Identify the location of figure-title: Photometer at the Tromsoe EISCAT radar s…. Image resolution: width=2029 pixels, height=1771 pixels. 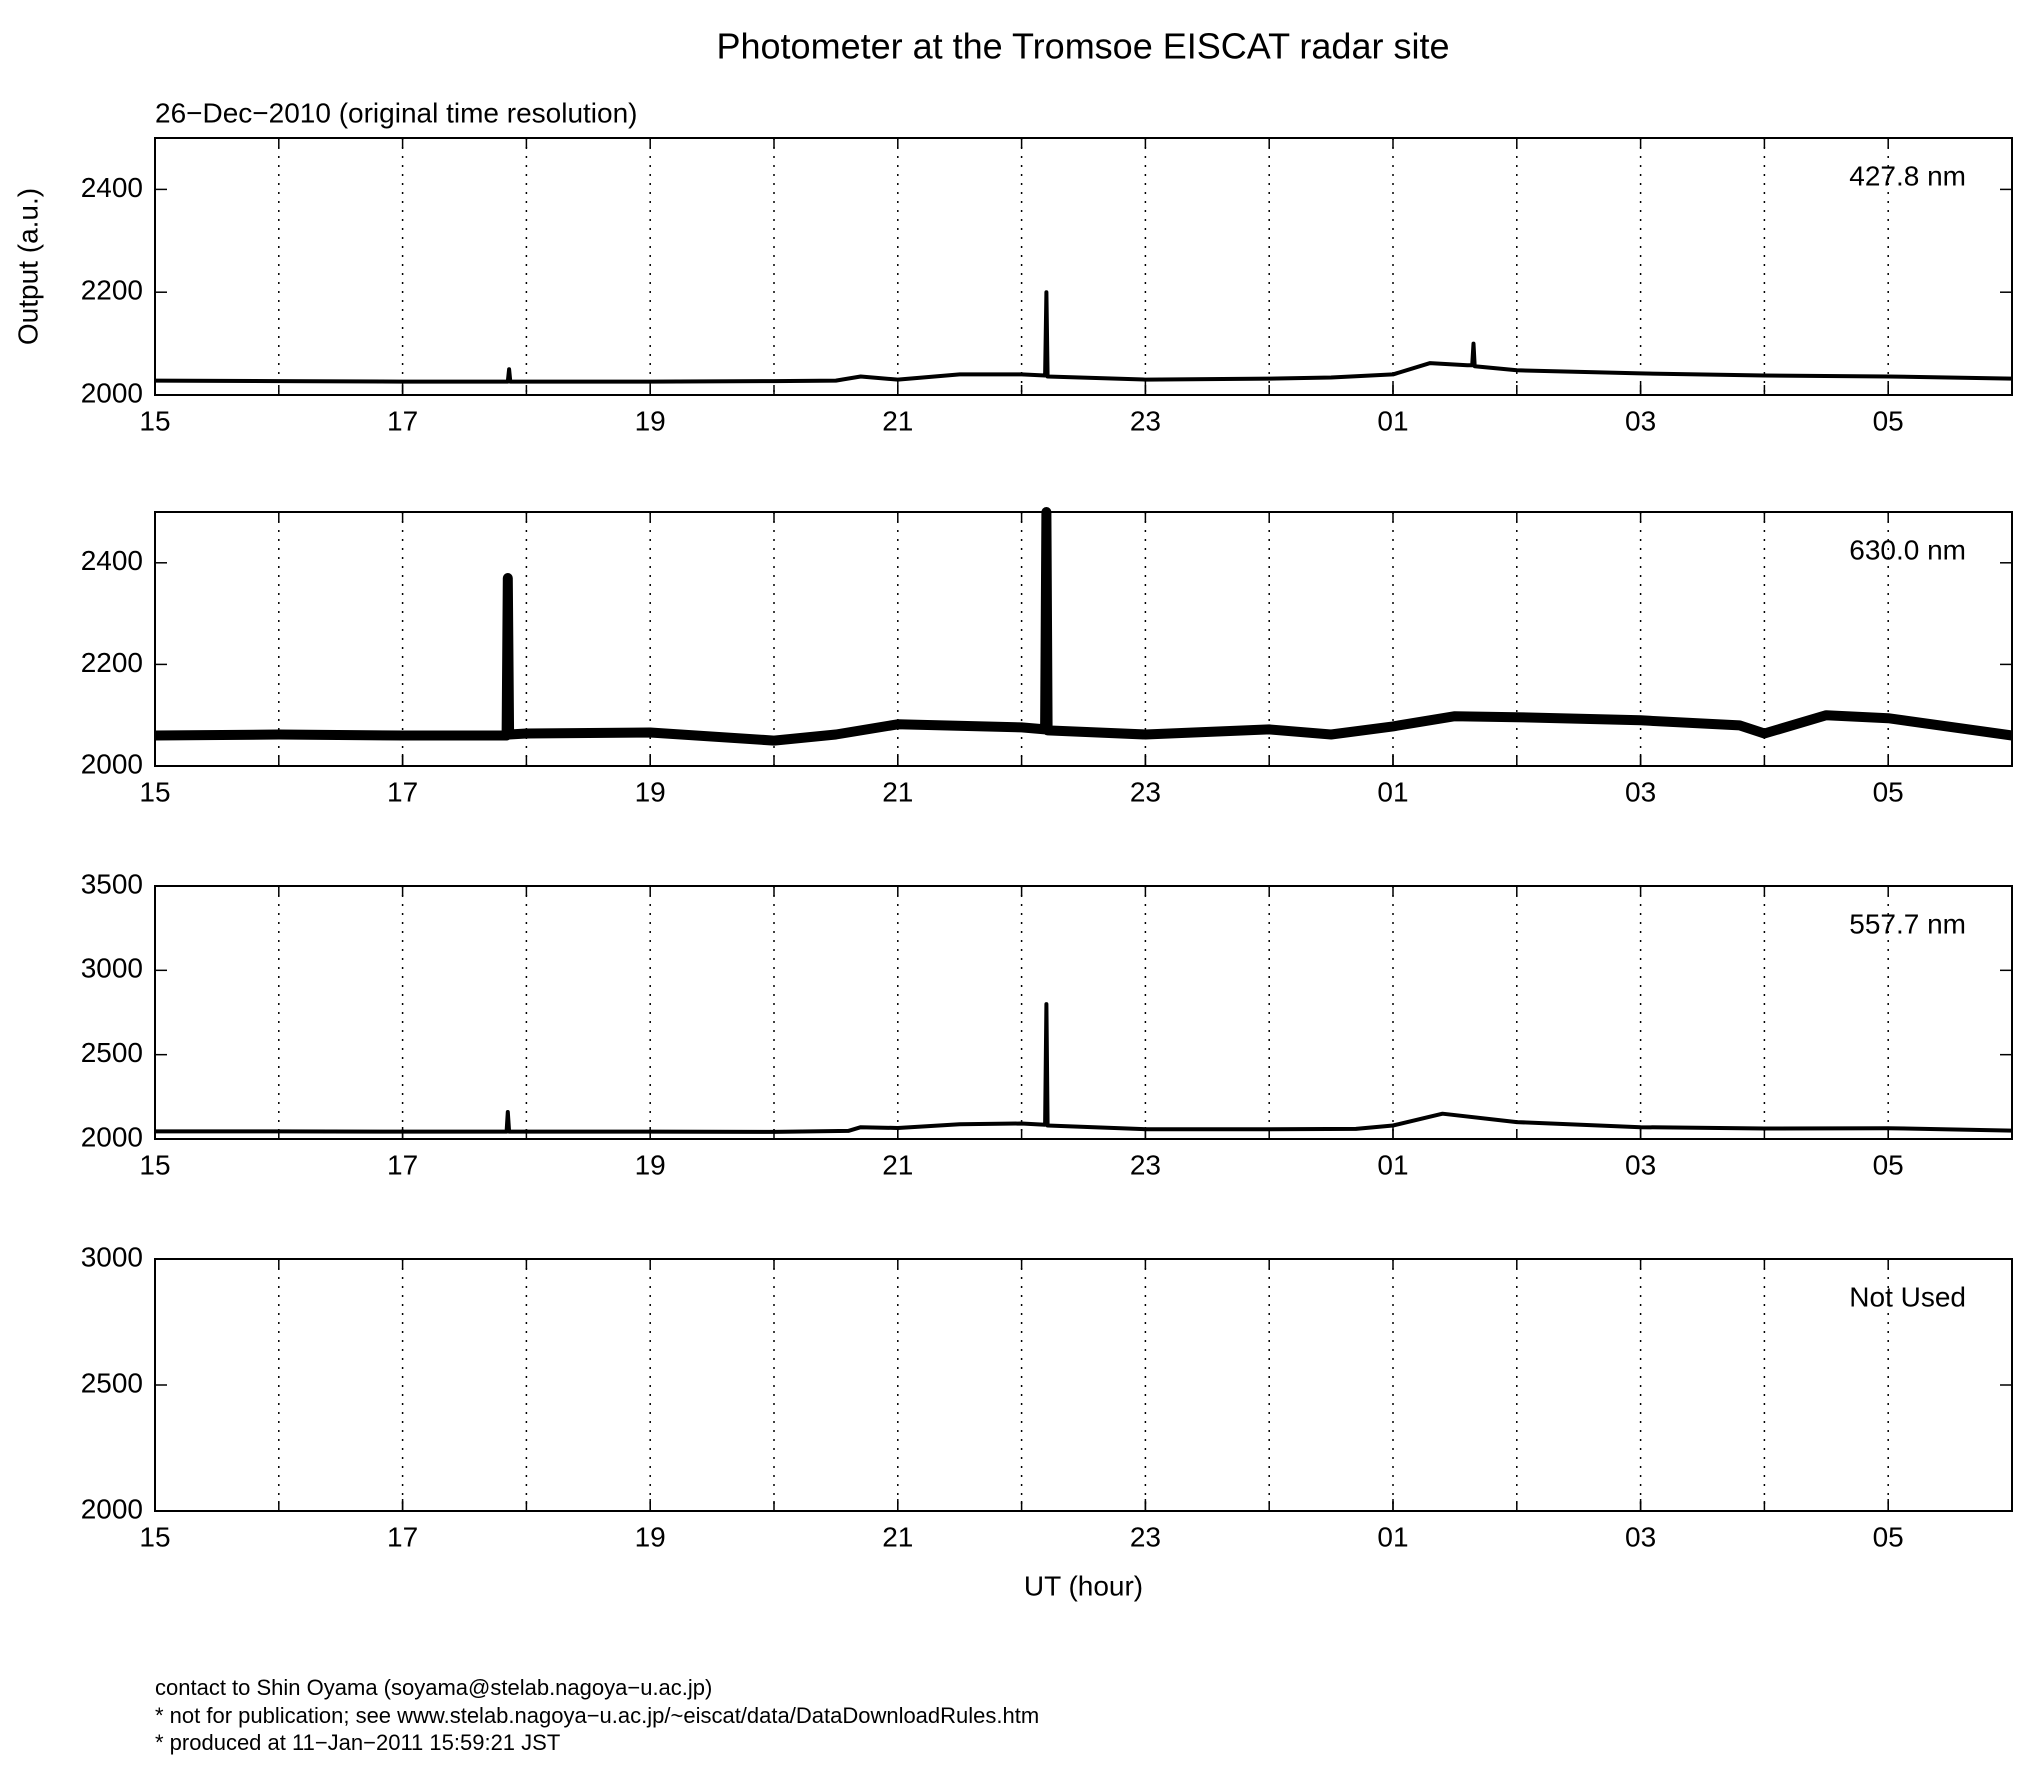
(1083, 46).